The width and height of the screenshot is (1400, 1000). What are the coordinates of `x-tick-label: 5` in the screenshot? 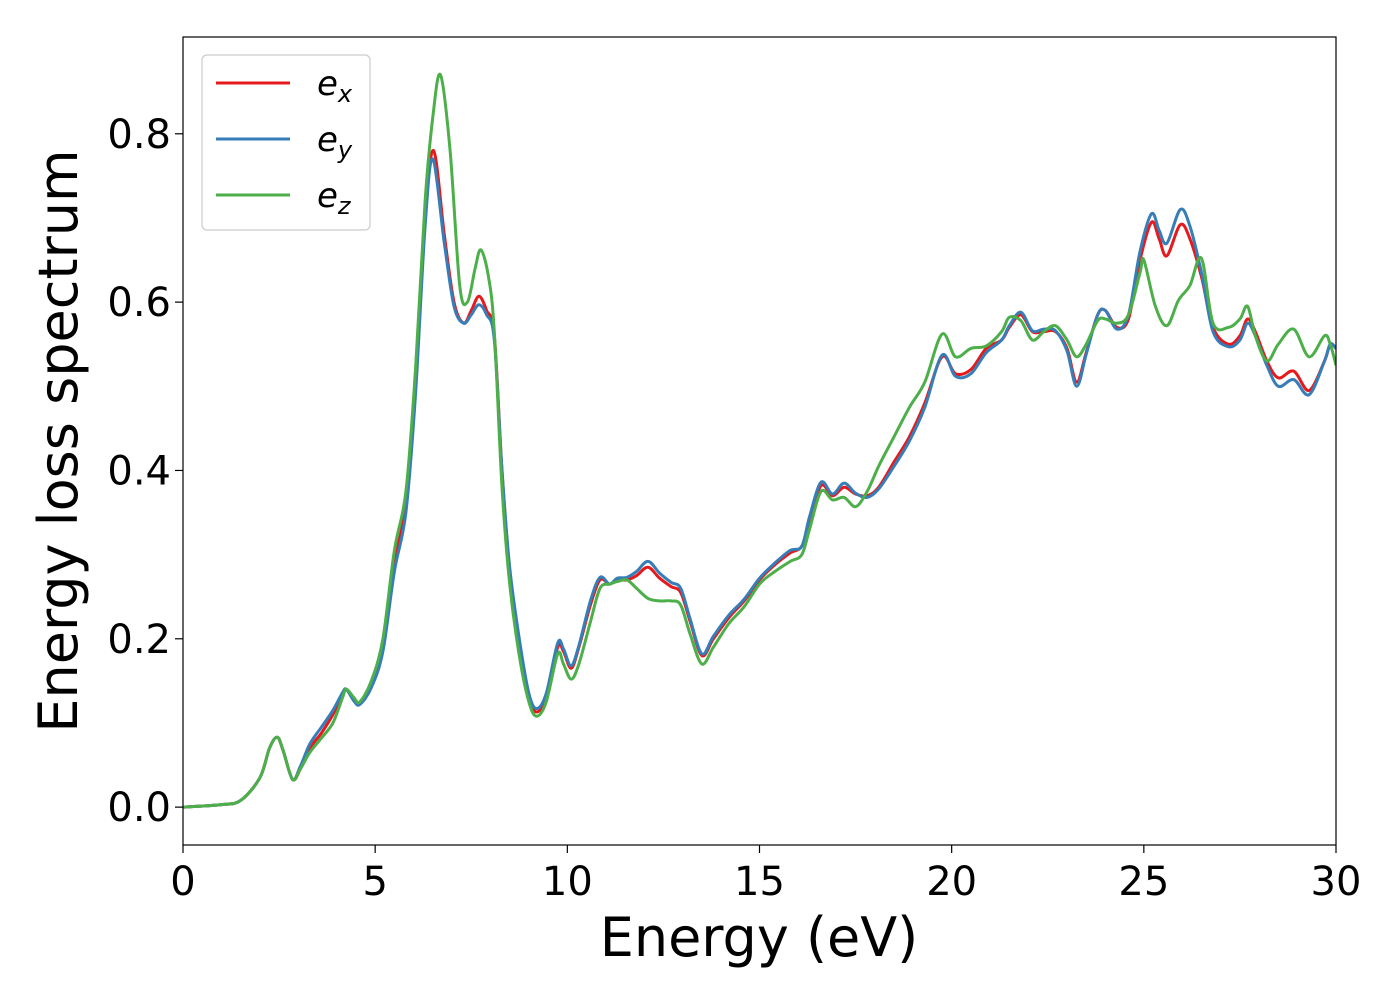 It's located at (374, 882).